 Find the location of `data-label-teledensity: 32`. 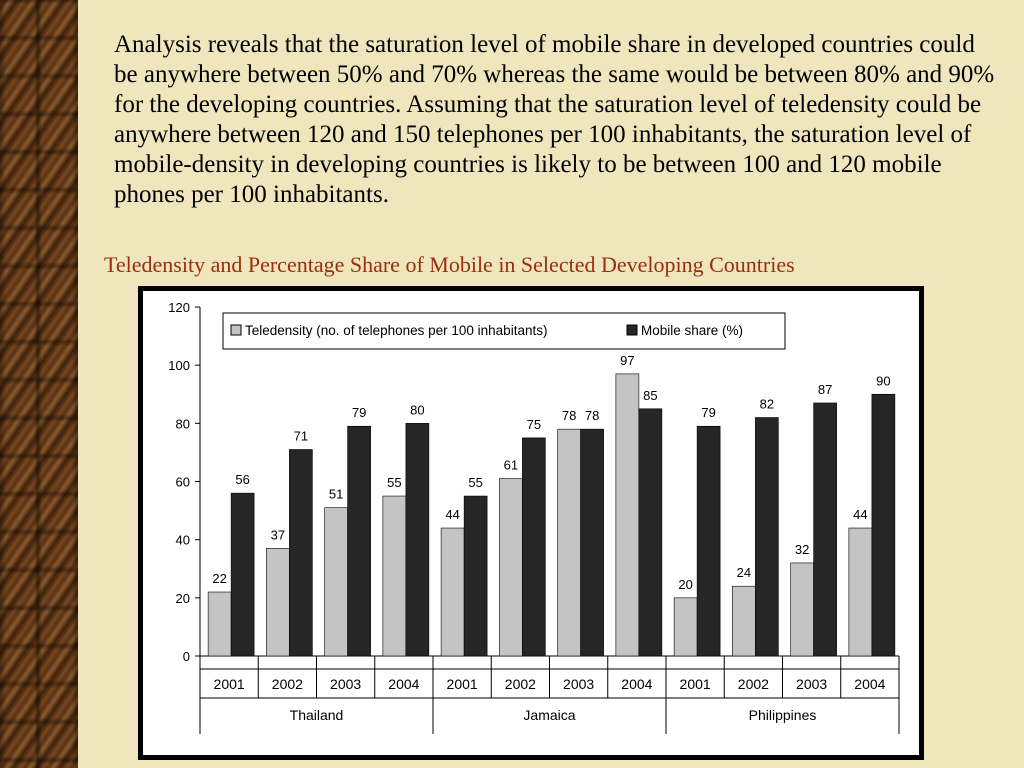

data-label-teledensity: 32 is located at coordinates (802, 549).